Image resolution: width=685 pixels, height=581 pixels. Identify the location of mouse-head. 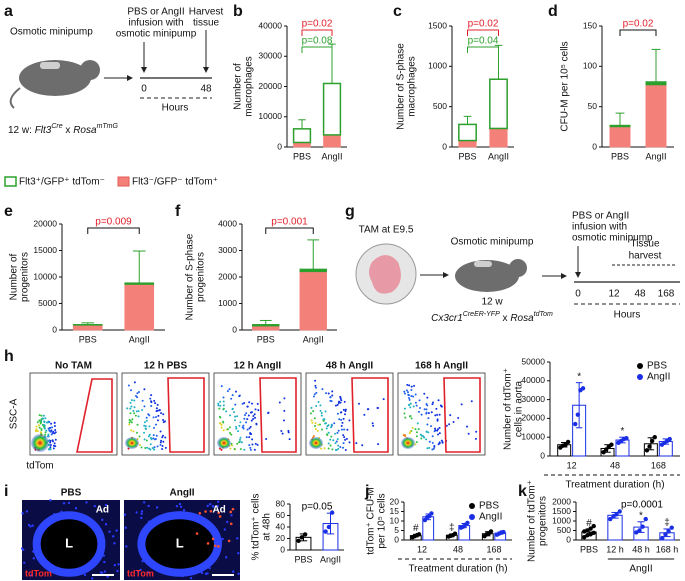
(518, 268).